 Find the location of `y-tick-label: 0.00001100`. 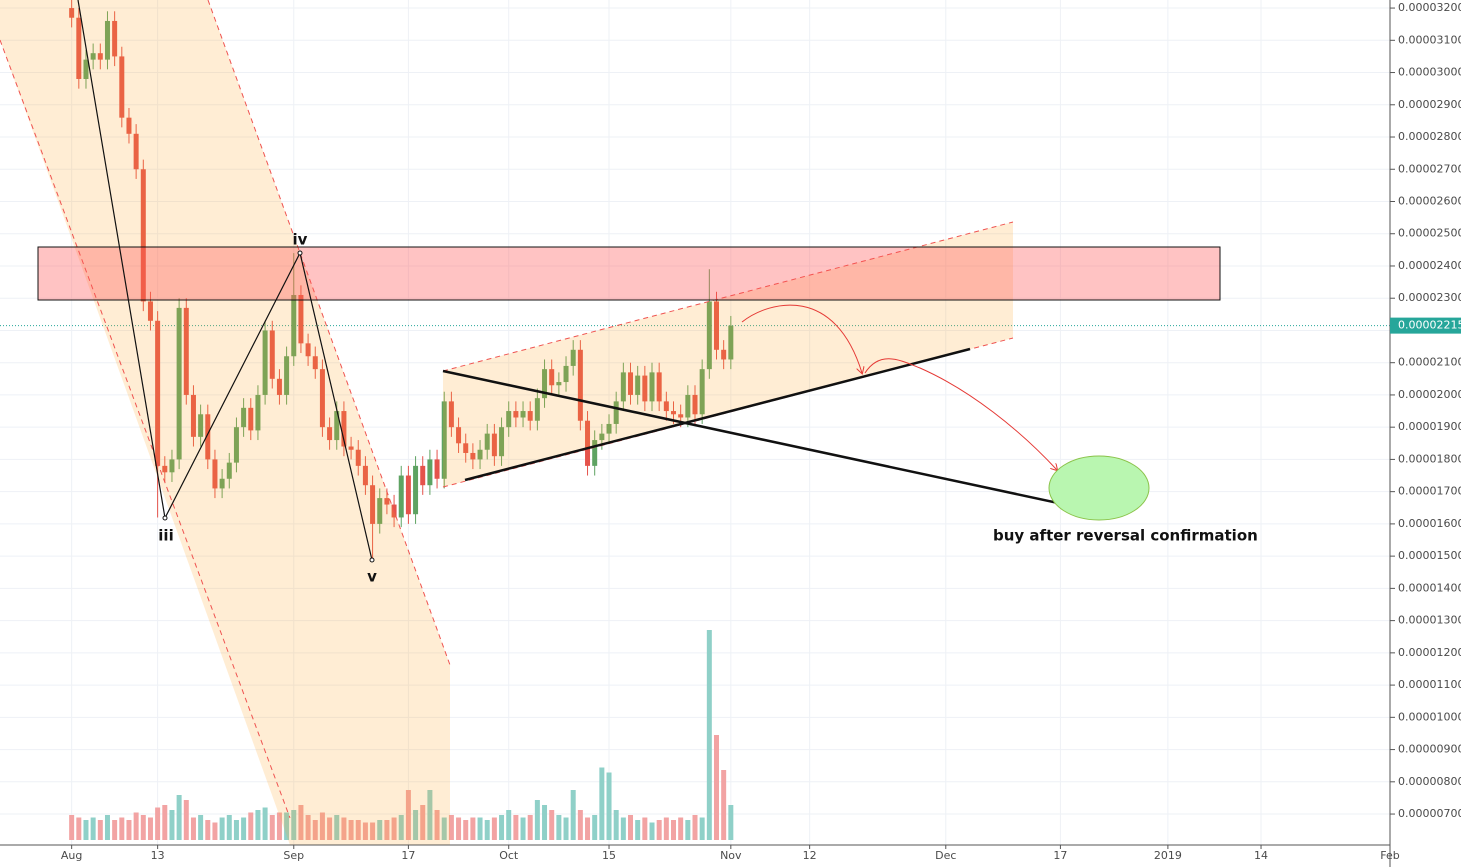

y-tick-label: 0.00001100 is located at coordinates (1429, 684).